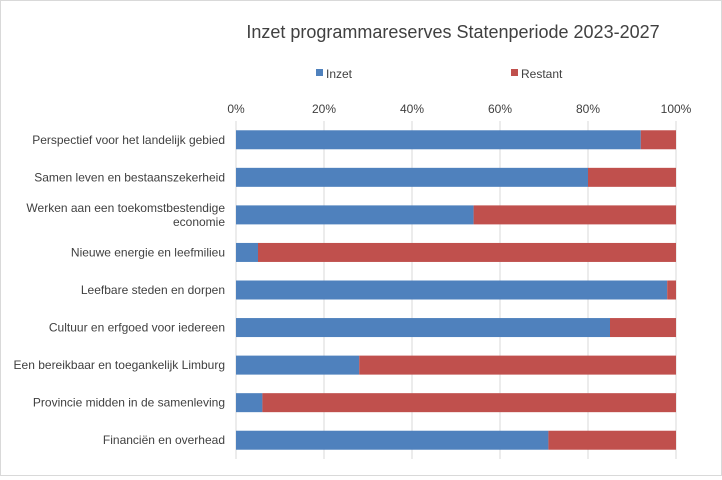 This screenshot has height=480, width=722. Describe the element at coordinates (129, 403) in the screenshot. I see `category-label: Provincie midden in de samenleving` at that location.